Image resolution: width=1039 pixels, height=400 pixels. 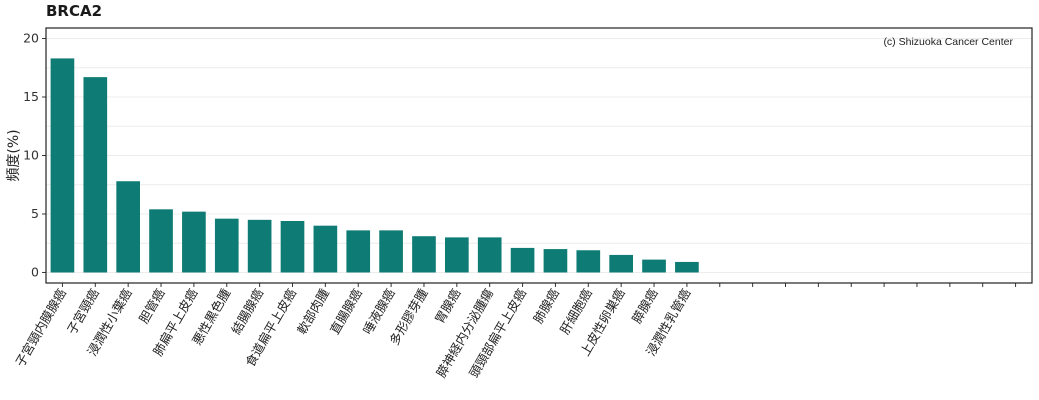 I want to click on chart-title: BRCA2, so click(x=74, y=11).